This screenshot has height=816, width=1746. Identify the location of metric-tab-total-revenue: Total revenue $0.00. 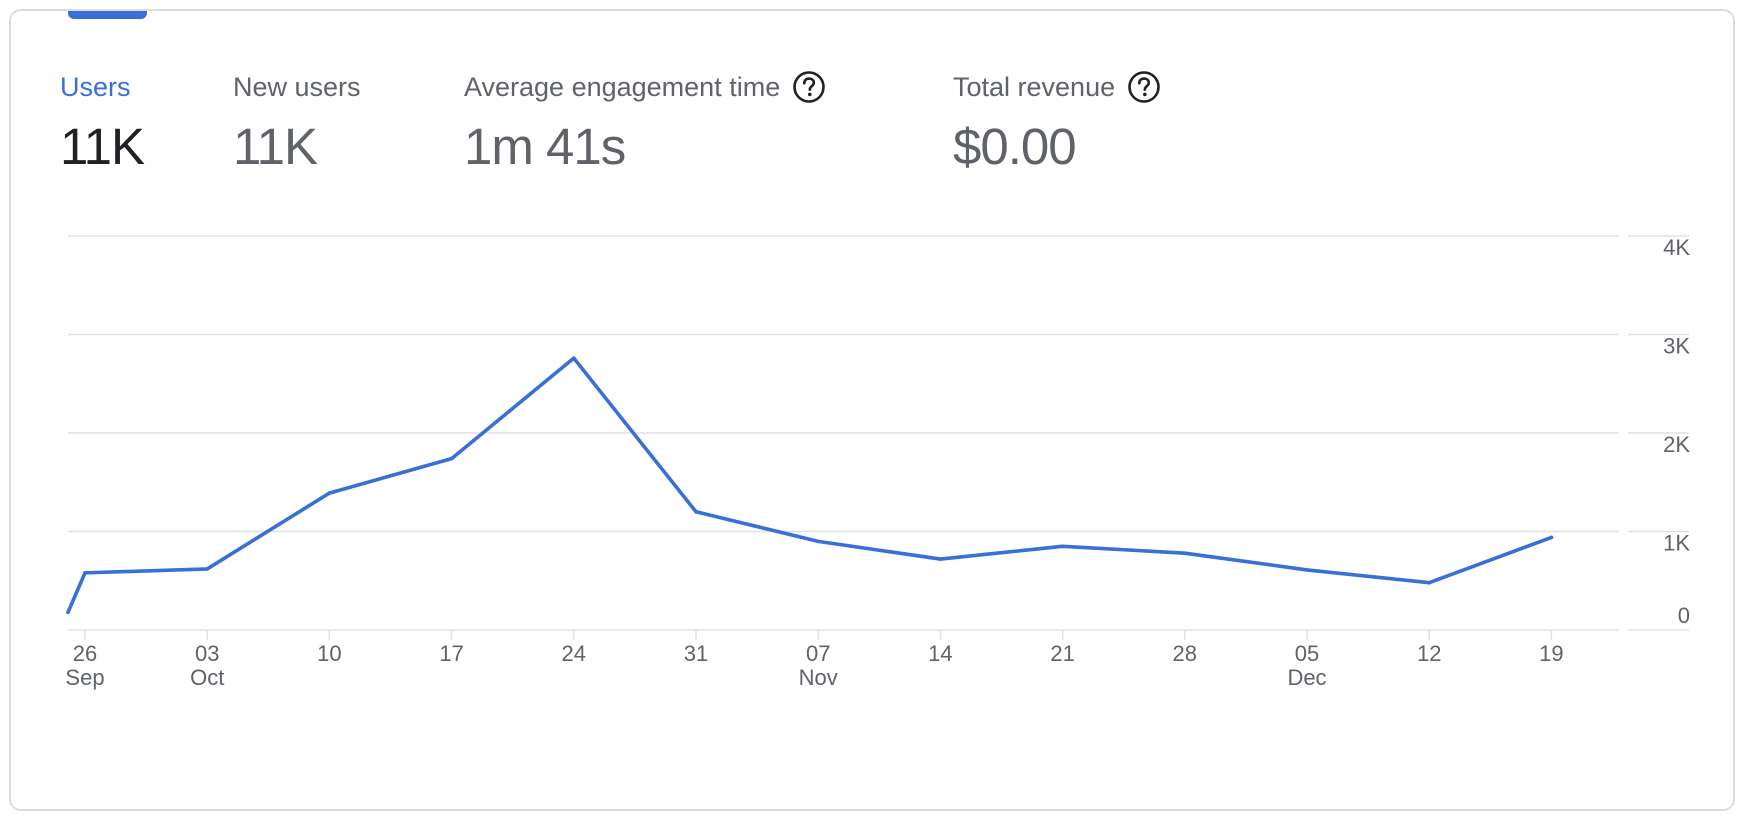
(1057, 122).